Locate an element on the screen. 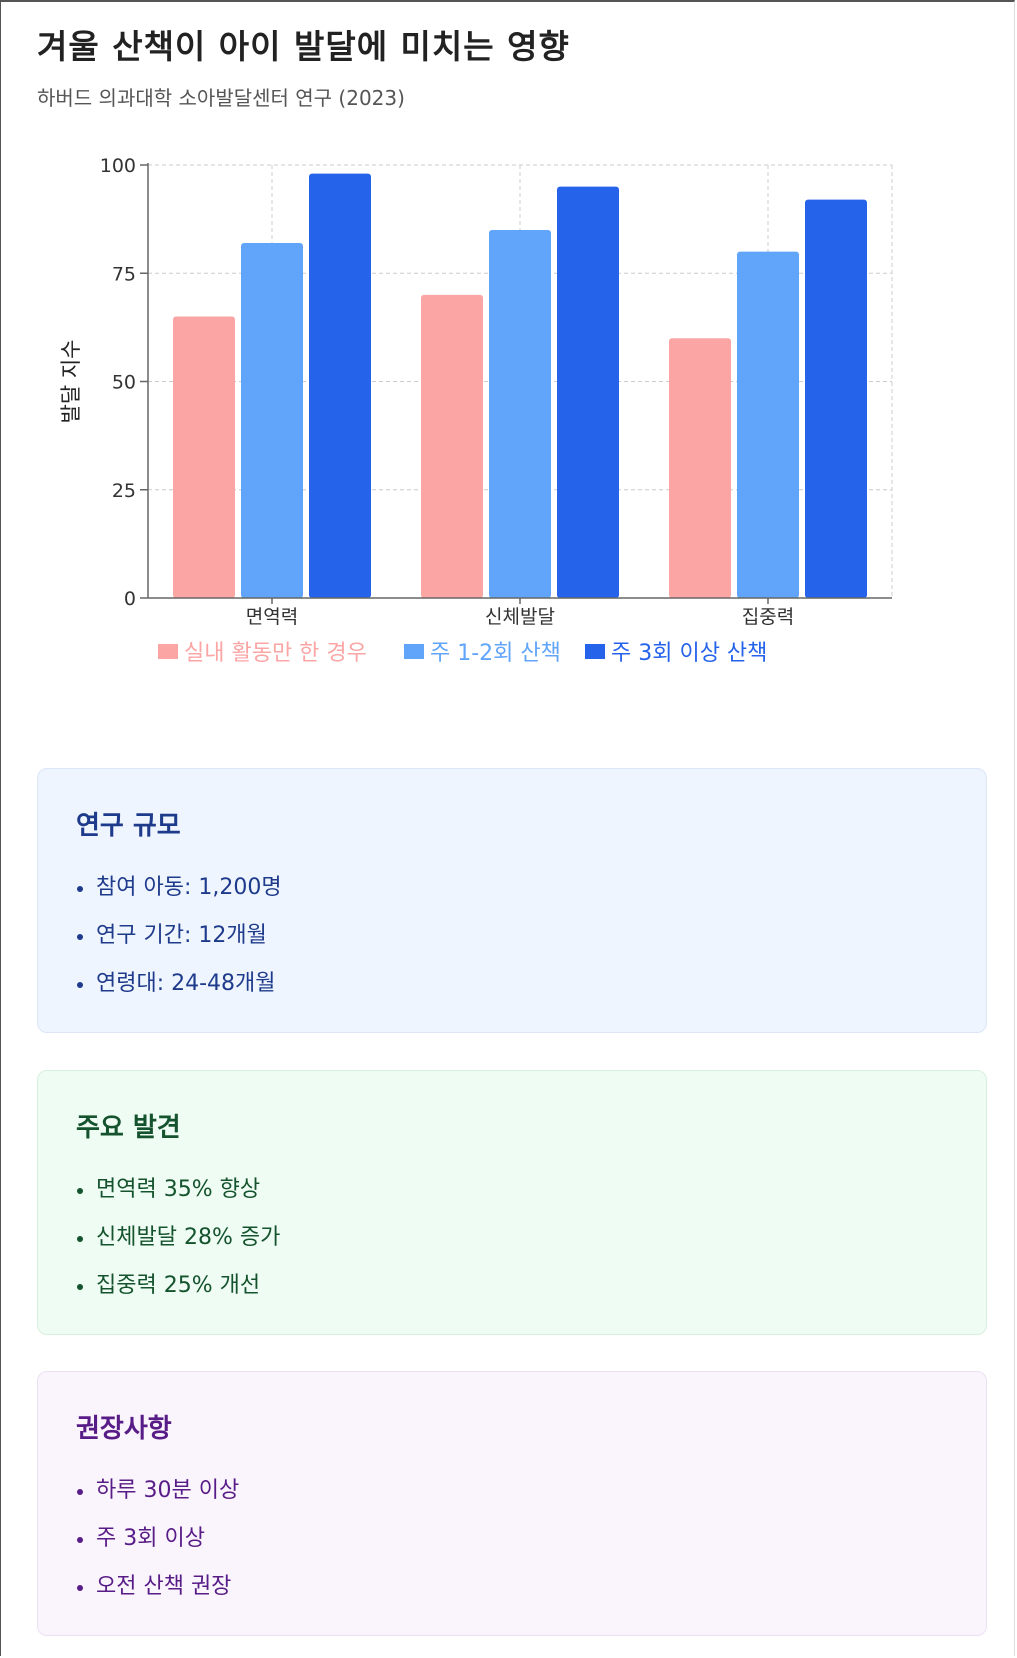 Image resolution: width=1017 pixels, height=1658 pixels. list-item: 연구 기간: 12개월 is located at coordinates (512, 936).